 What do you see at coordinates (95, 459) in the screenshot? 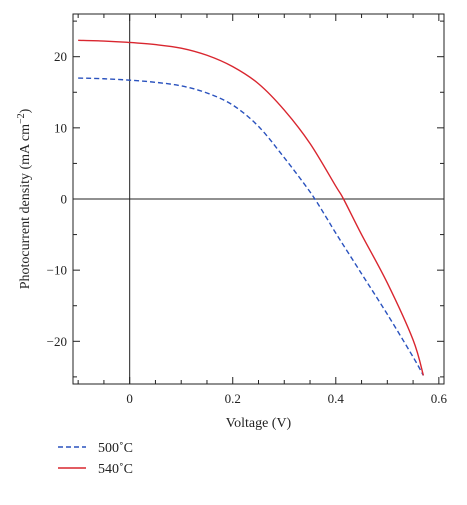
I see `legend: 500˚C 540˚C` at bounding box center [95, 459].